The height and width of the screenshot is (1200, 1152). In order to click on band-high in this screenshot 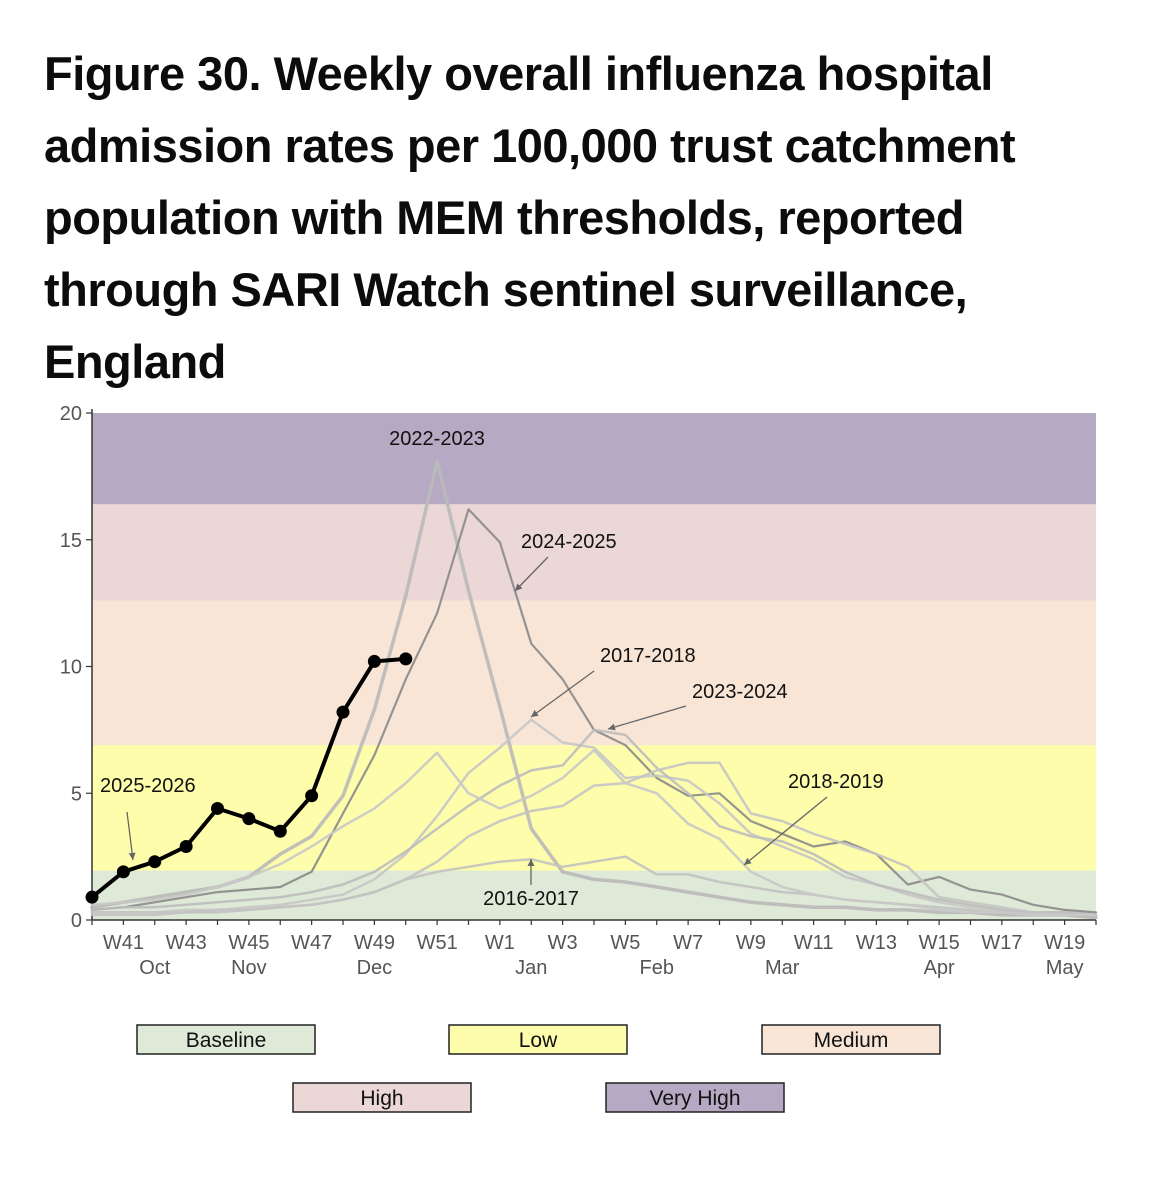, I will do `click(594, 552)`.